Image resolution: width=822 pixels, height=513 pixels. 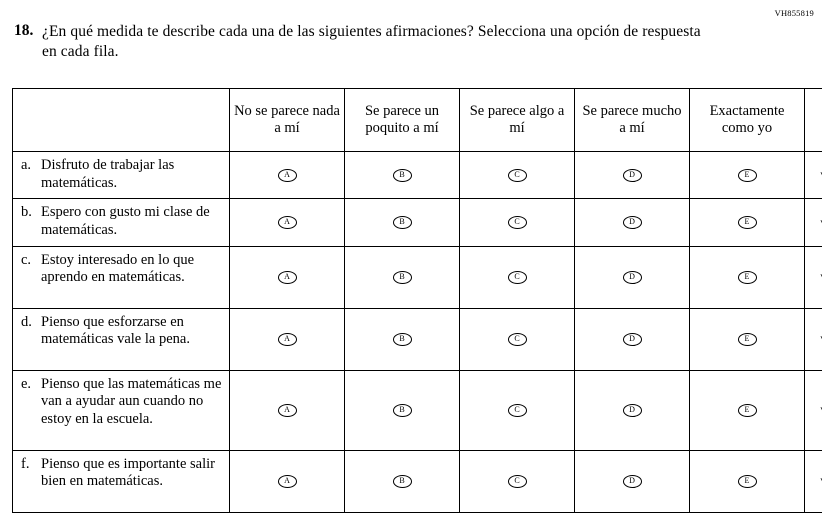 What do you see at coordinates (794, 13) in the screenshot?
I see `page-item-id: VH855819` at bounding box center [794, 13].